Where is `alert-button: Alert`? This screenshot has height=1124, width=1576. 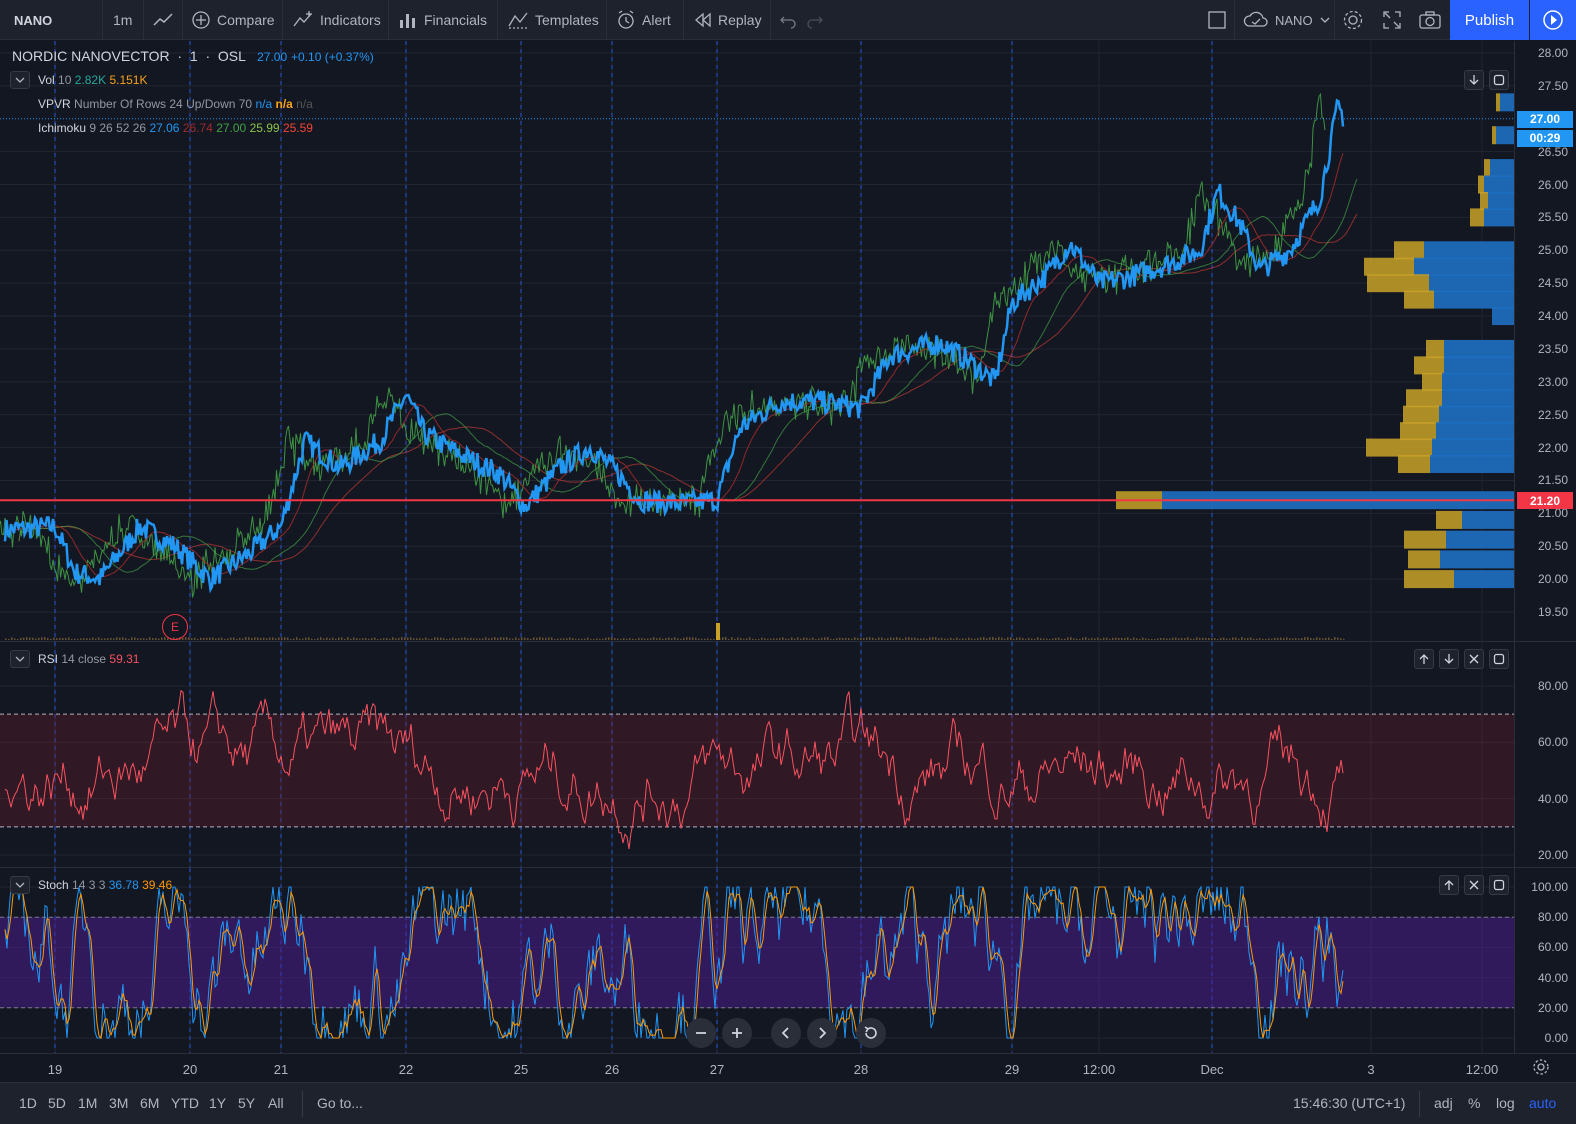 alert-button: Alert is located at coordinates (643, 20).